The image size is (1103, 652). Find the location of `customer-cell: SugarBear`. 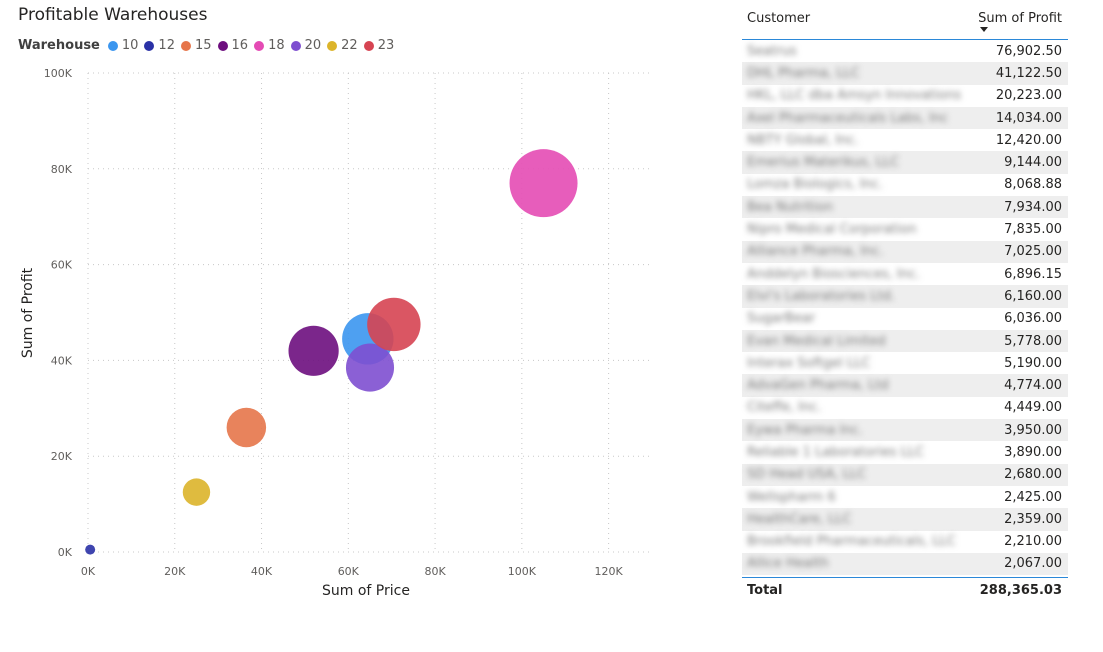

customer-cell: SugarBear is located at coordinates (781, 319).